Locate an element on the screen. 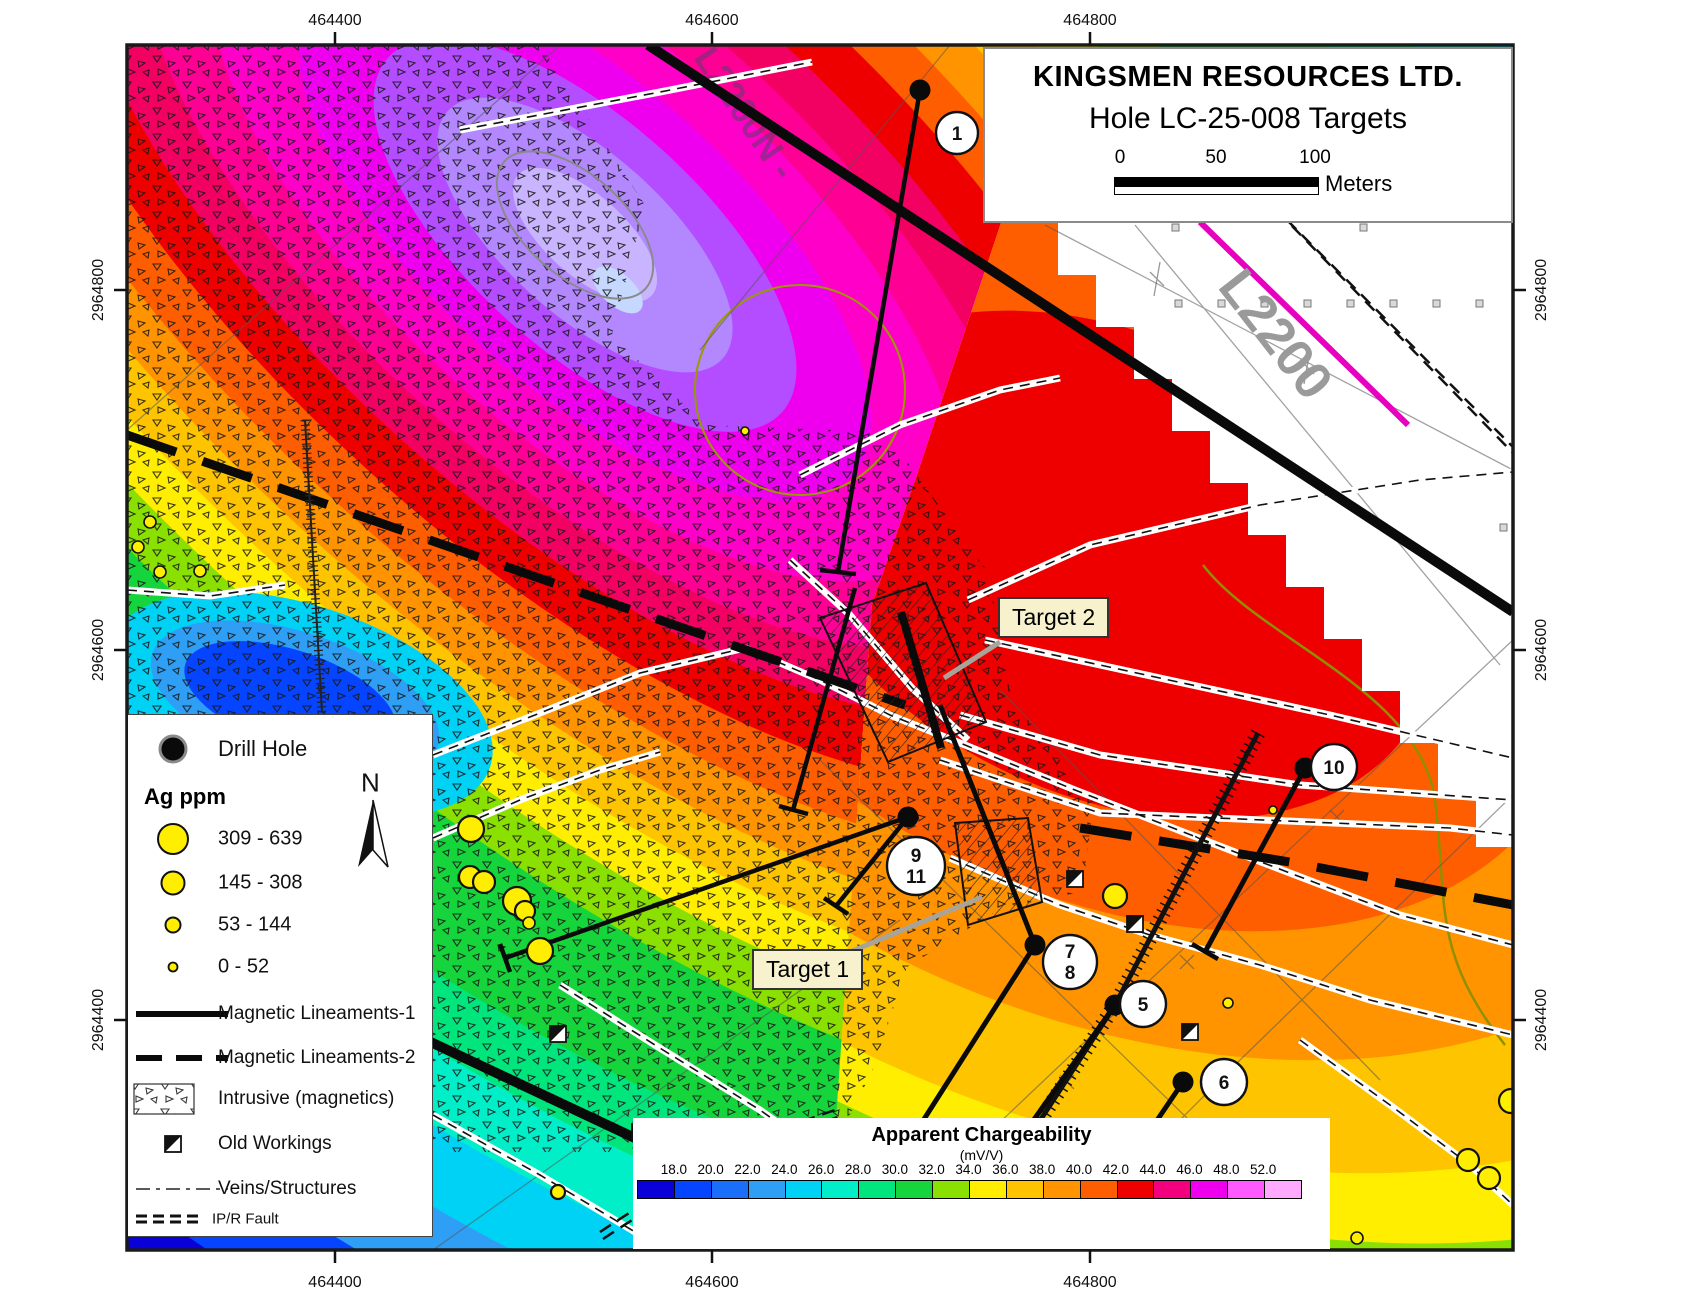 This screenshot has height=1313, width=1699. legend-ag-class-1: 309 - 639 is located at coordinates (260, 838).